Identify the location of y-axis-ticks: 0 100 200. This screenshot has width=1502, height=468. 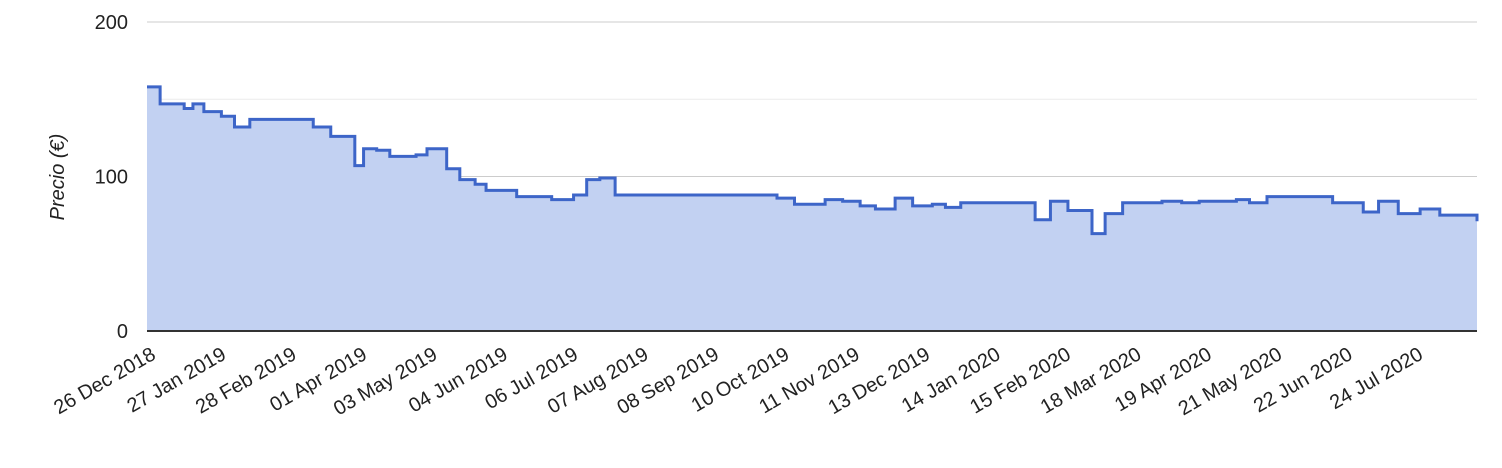
(111, 177).